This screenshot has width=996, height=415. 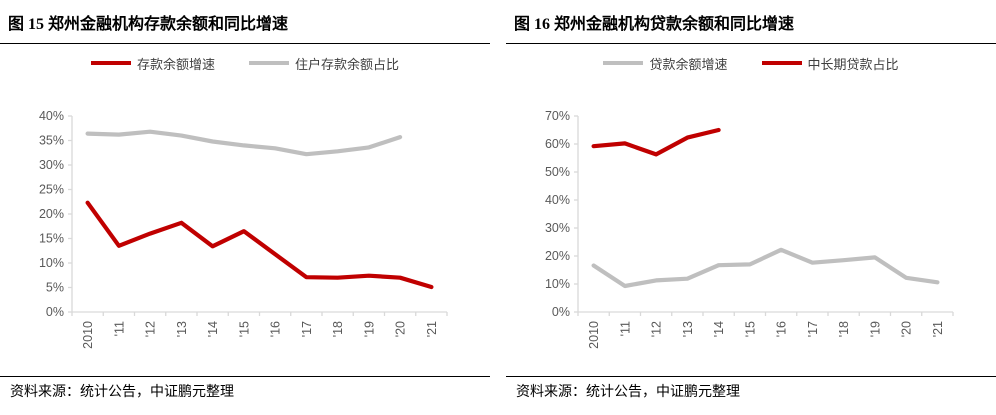 I want to click on legend: 存款余额增速 住户存款余额占比, so click(x=245, y=63).